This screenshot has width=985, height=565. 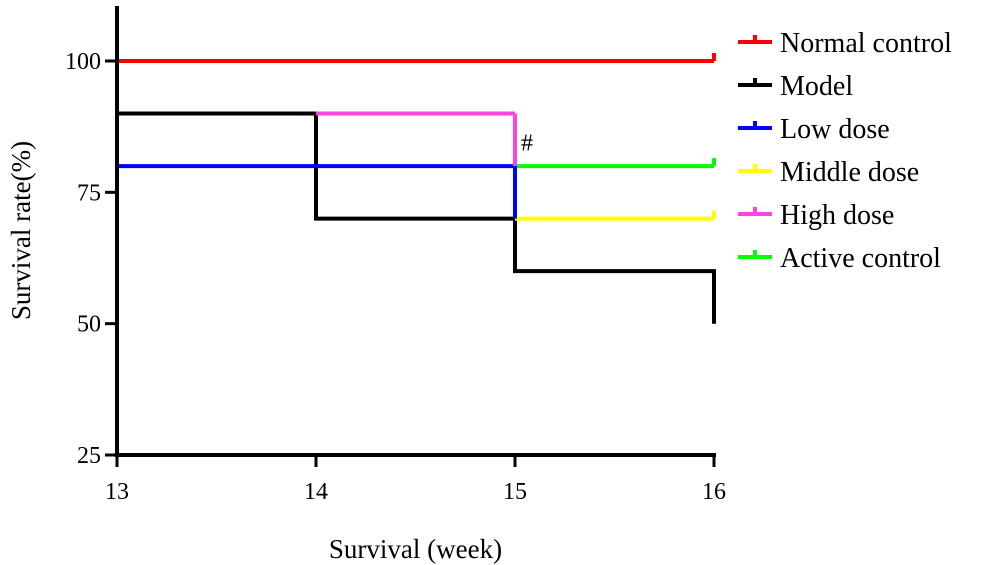 I want to click on y-tick-label: 50, so click(x=89, y=325).